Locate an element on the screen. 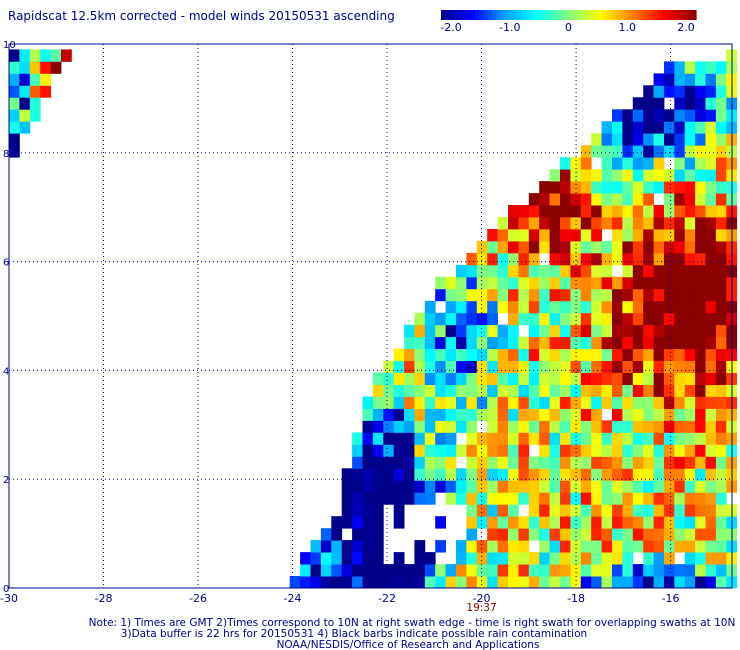  x-tick-label: -26 is located at coordinates (198, 598).